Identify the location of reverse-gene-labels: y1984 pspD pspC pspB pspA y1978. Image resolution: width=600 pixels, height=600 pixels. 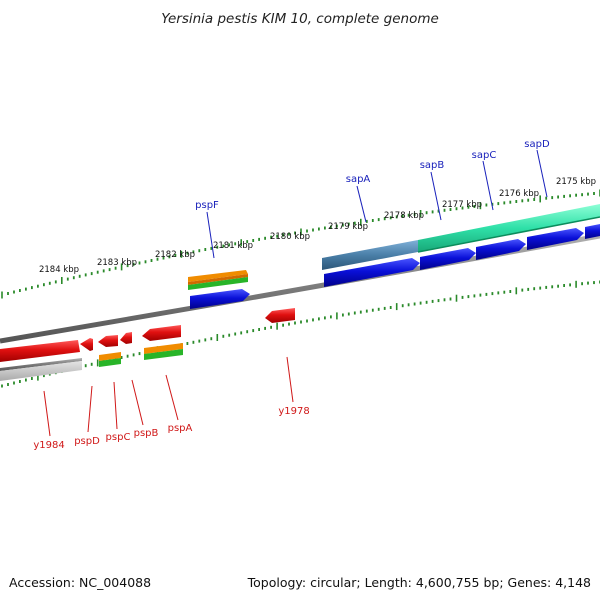
(171, 428).